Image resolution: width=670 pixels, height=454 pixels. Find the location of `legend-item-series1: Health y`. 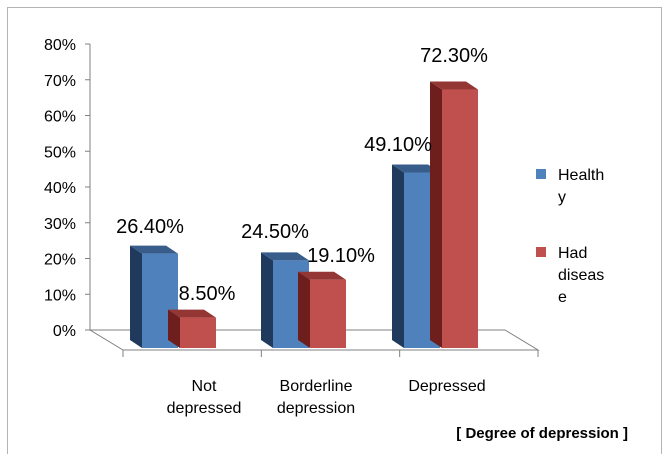

legend-item-series1: Health y is located at coordinates (570, 186).